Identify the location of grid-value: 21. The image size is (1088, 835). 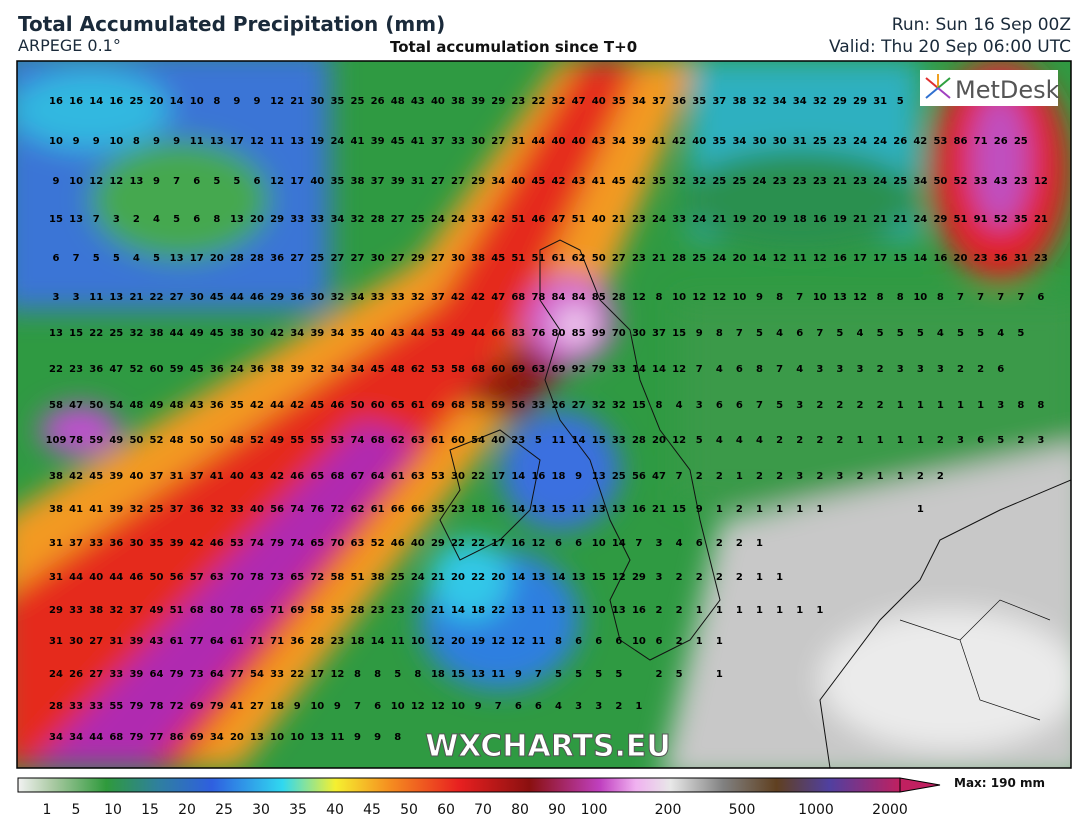
(1041, 219).